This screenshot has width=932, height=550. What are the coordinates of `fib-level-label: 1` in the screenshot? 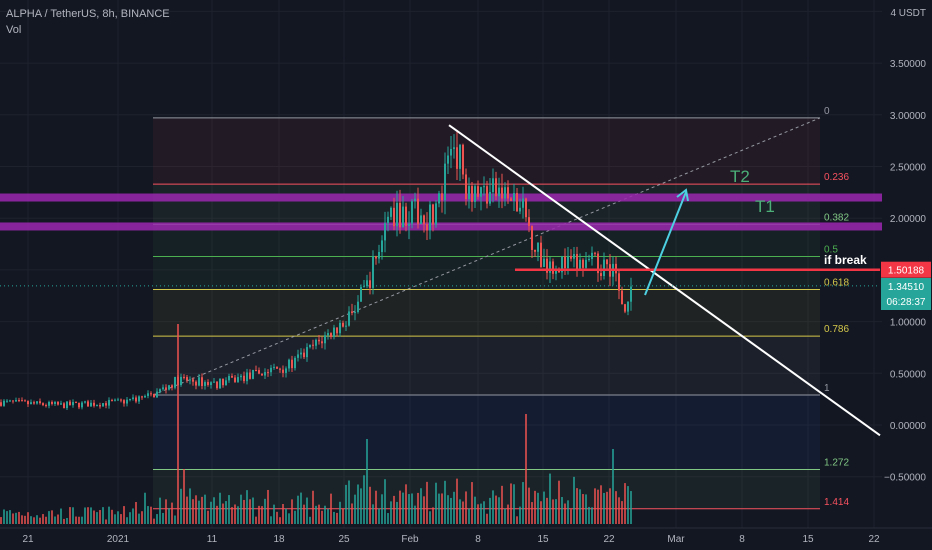 It's located at (827, 388).